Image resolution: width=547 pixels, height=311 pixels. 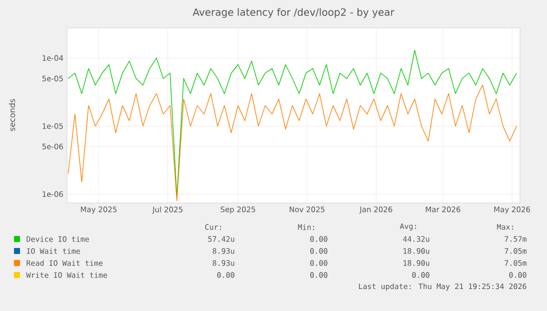 I want to click on chart-title: Average latency for /dev/loop2 - by year, so click(x=293, y=13).